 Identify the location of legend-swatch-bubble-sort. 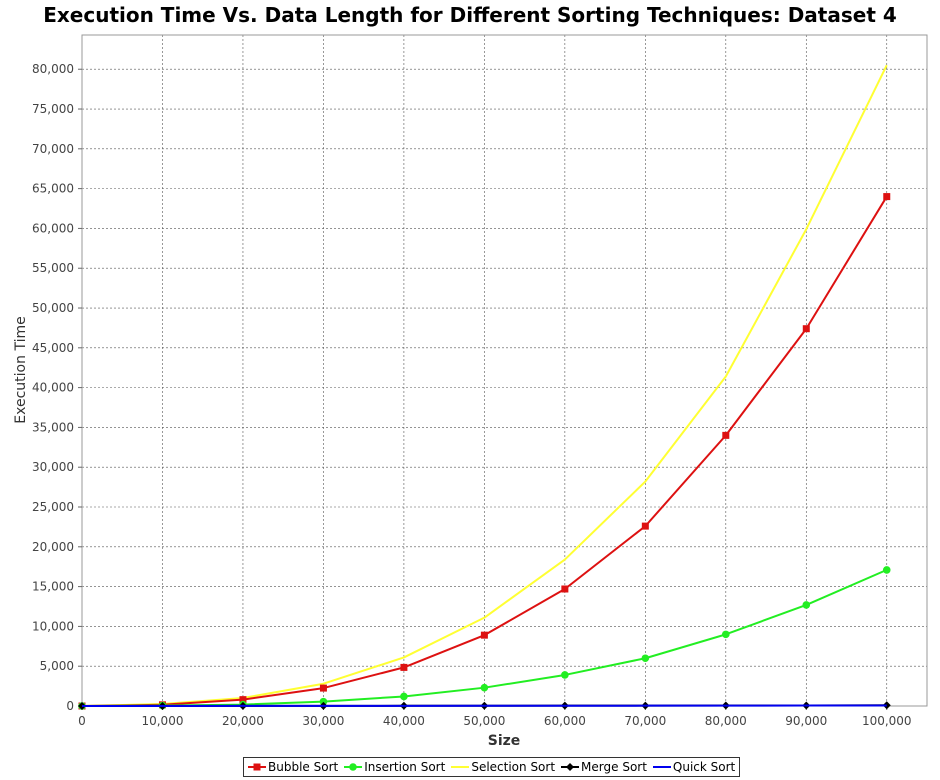
(257, 767).